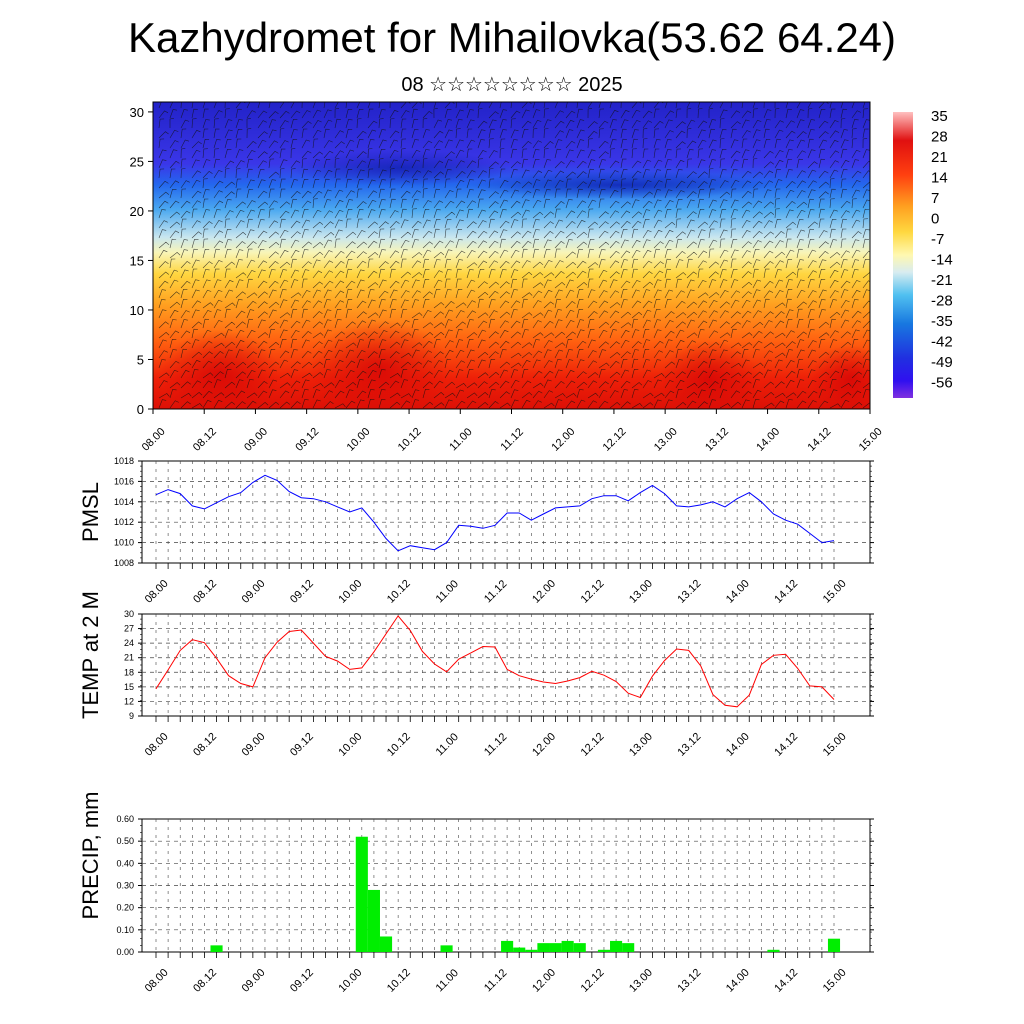 This screenshot has height=1024, width=1024. What do you see at coordinates (205, 440) in the screenshot?
I see `heatmap-xtick-label: 08.12` at bounding box center [205, 440].